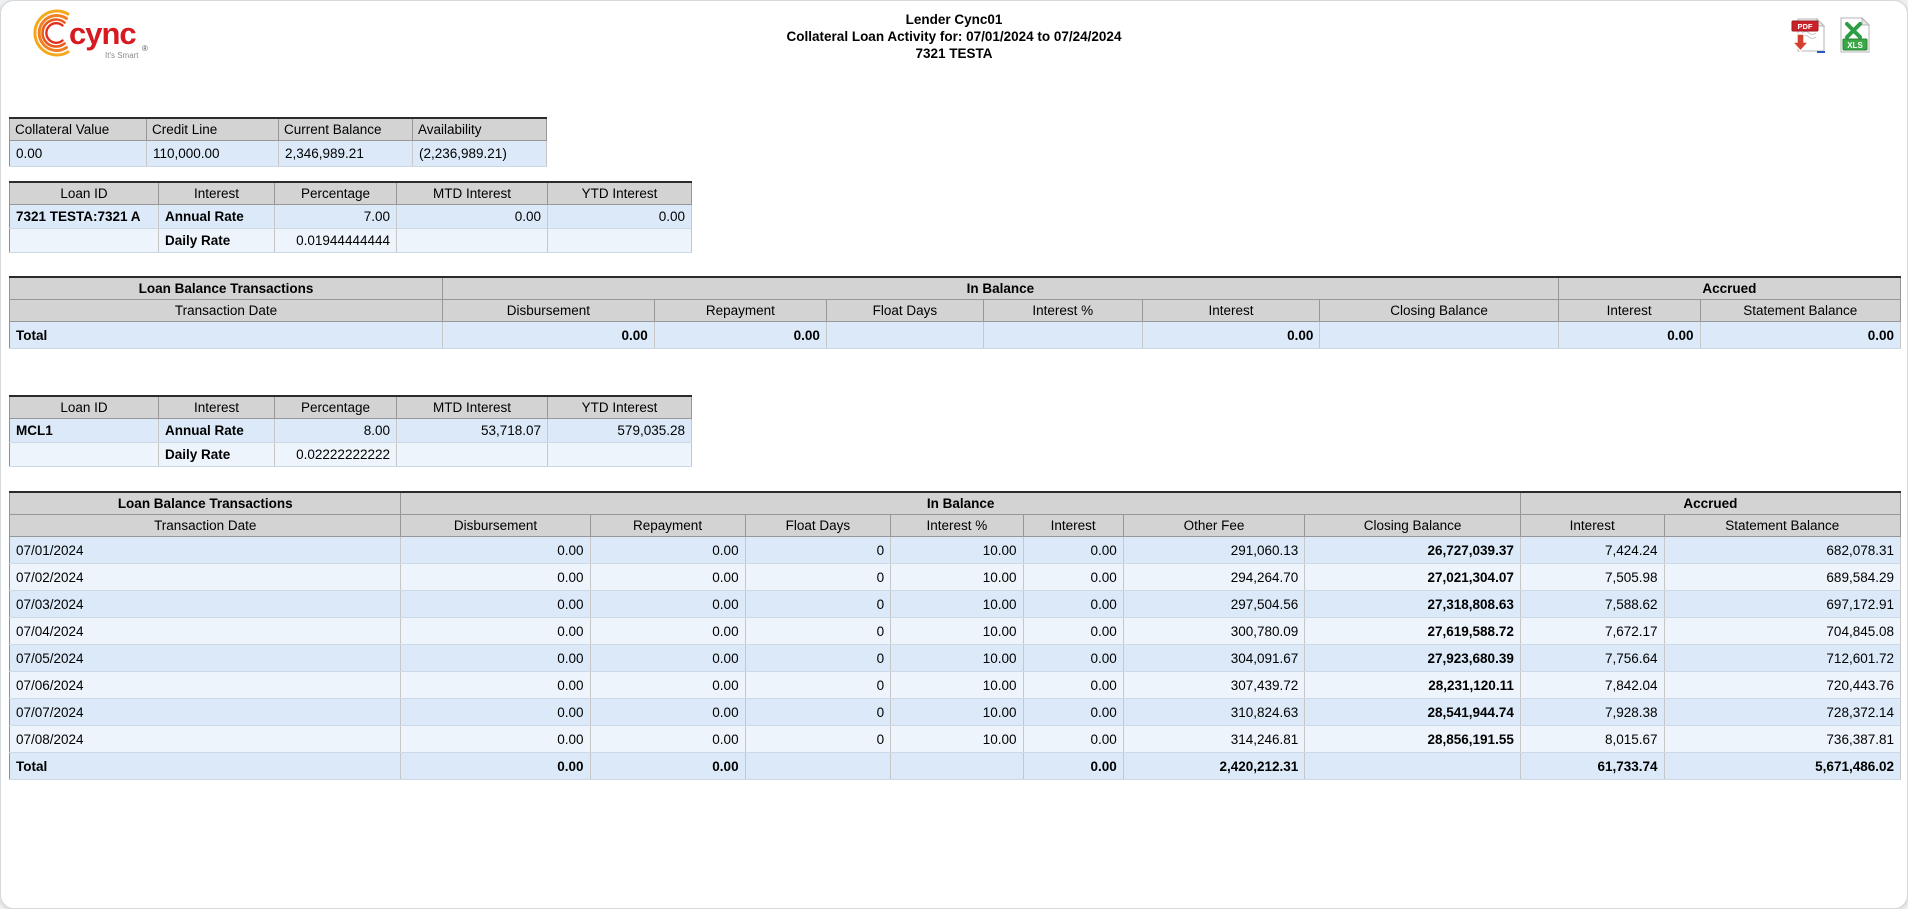  Describe the element at coordinates (1592, 712) in the screenshot. I see `transaction-value-cell: 7,928.38` at that location.